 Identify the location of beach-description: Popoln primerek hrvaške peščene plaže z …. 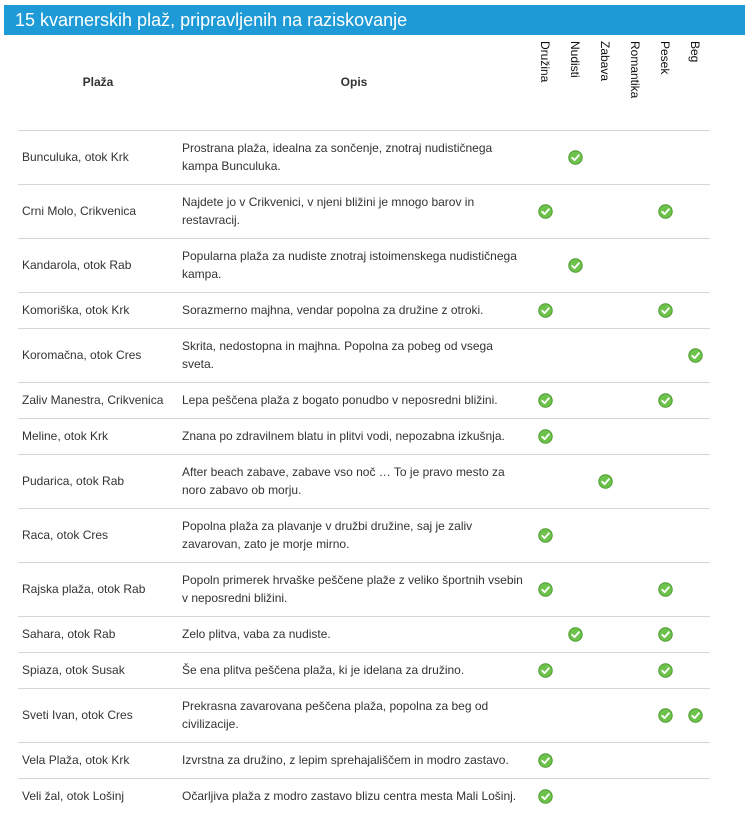
(354, 590).